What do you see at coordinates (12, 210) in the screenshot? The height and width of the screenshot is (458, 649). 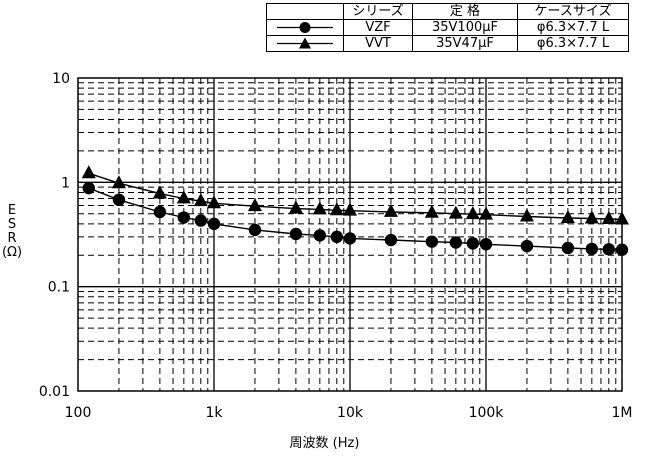 I see `y-axis-title-line: E` at bounding box center [12, 210].